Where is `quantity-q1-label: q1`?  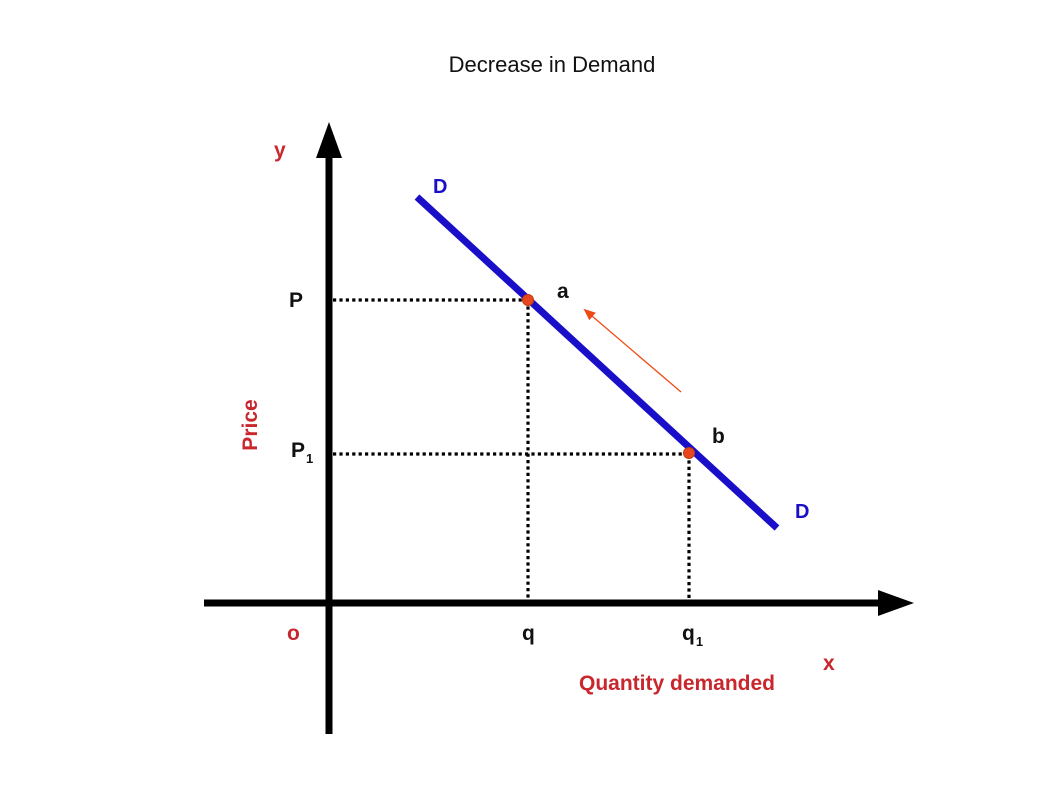 quantity-q1-label: q1 is located at coordinates (692, 635).